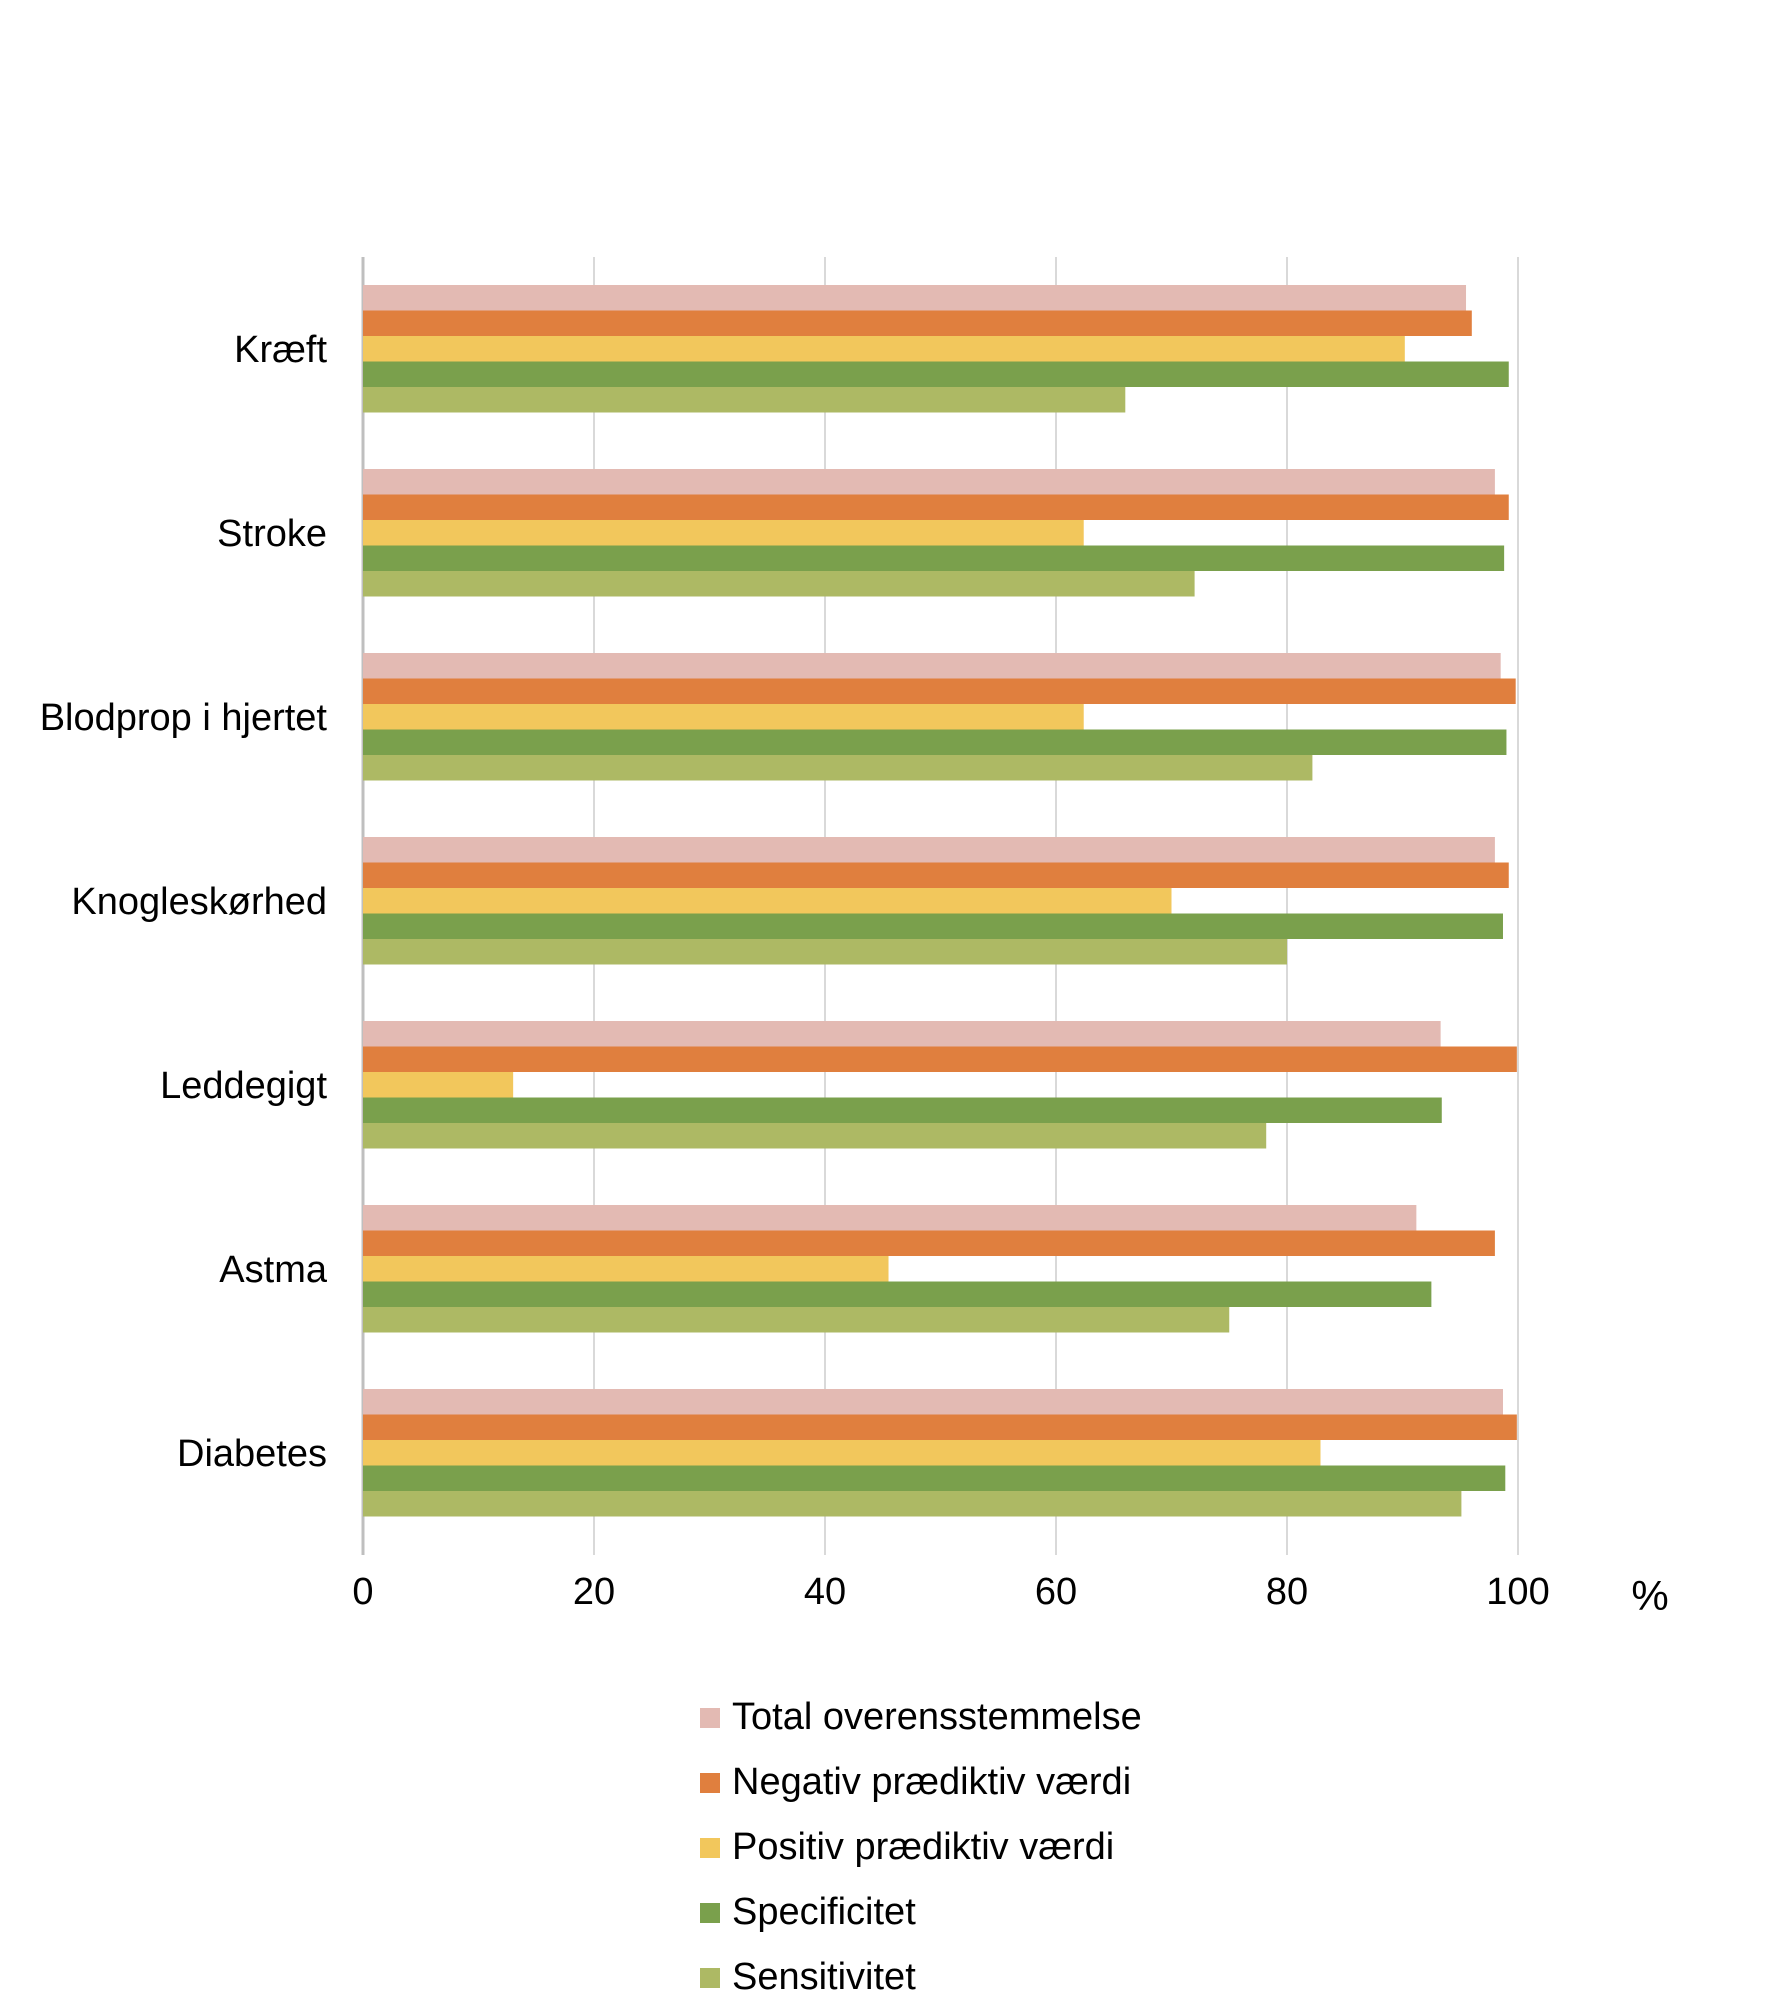 This screenshot has height=2010, width=1774. I want to click on category-label: Kræft, so click(280, 350).